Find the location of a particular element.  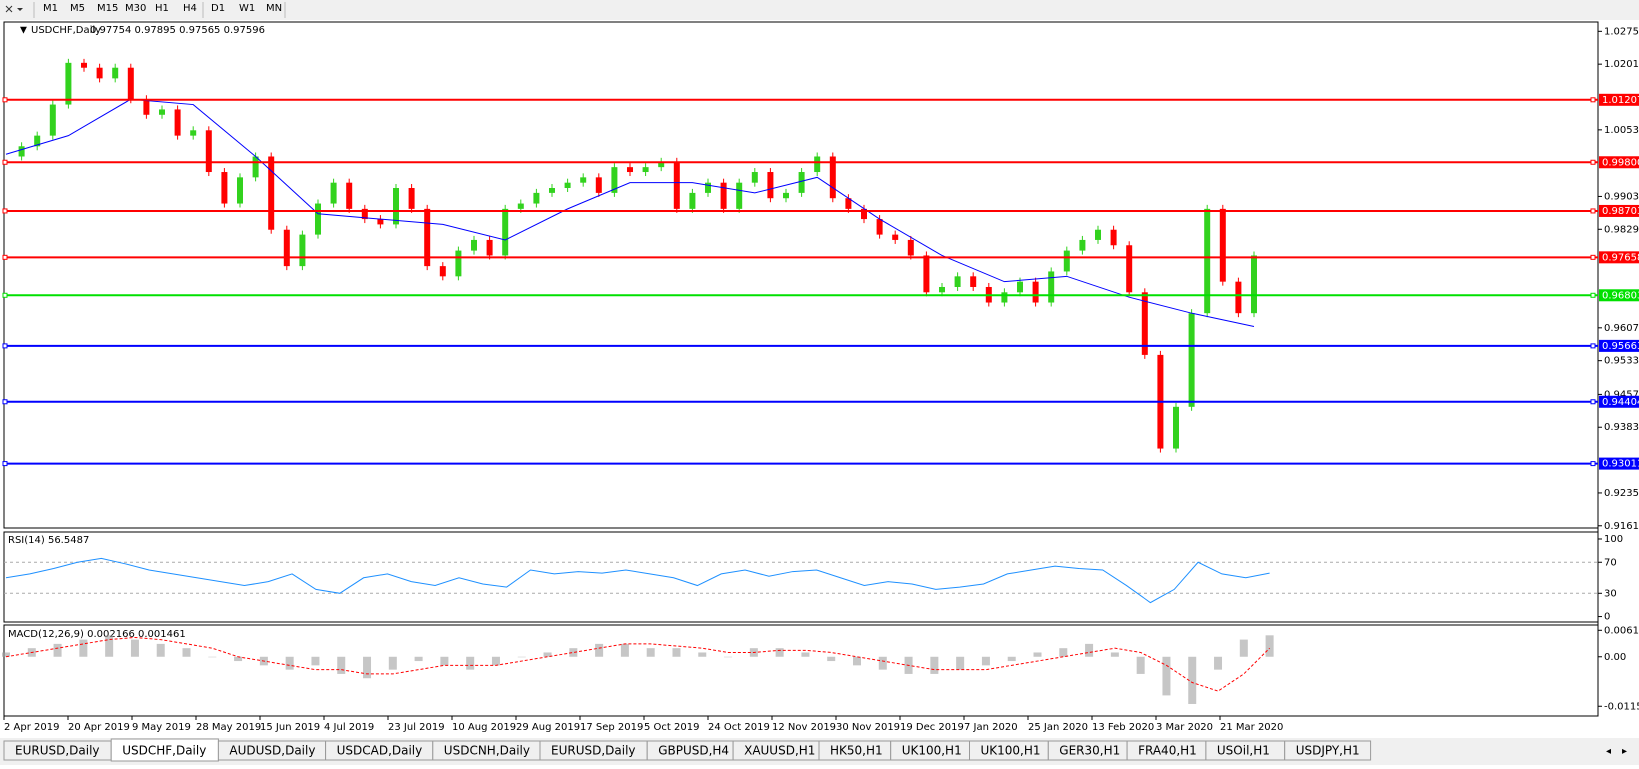

tab-label: GER30,H1 is located at coordinates (1089, 751).